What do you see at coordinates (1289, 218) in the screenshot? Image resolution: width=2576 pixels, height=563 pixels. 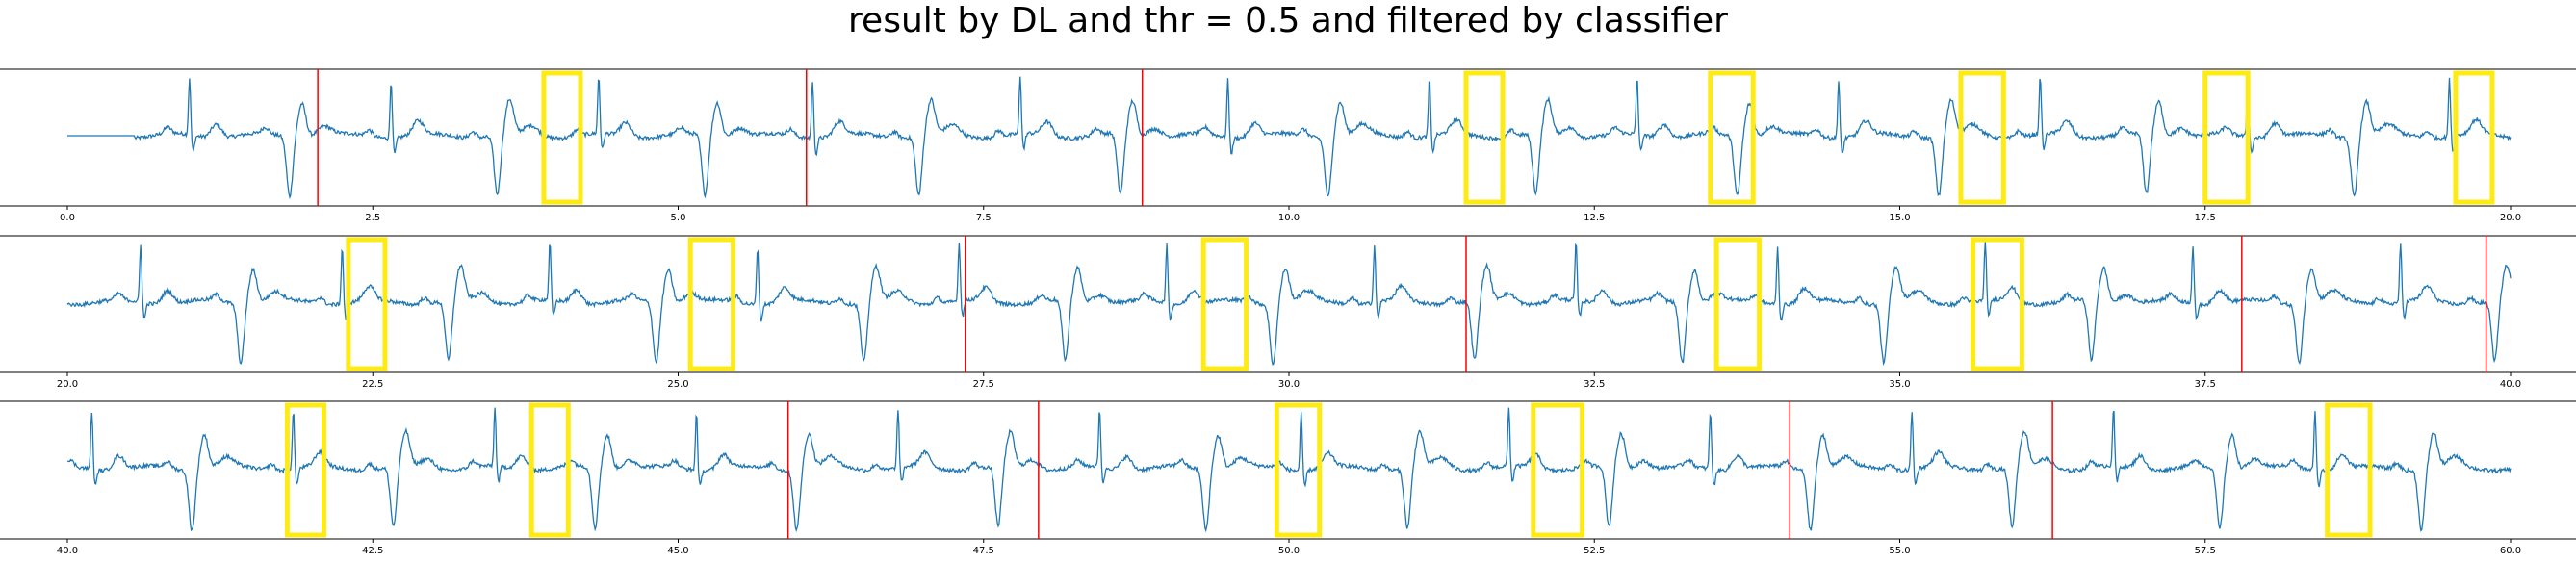 I see `x-tick-label: 10.0` at bounding box center [1289, 218].